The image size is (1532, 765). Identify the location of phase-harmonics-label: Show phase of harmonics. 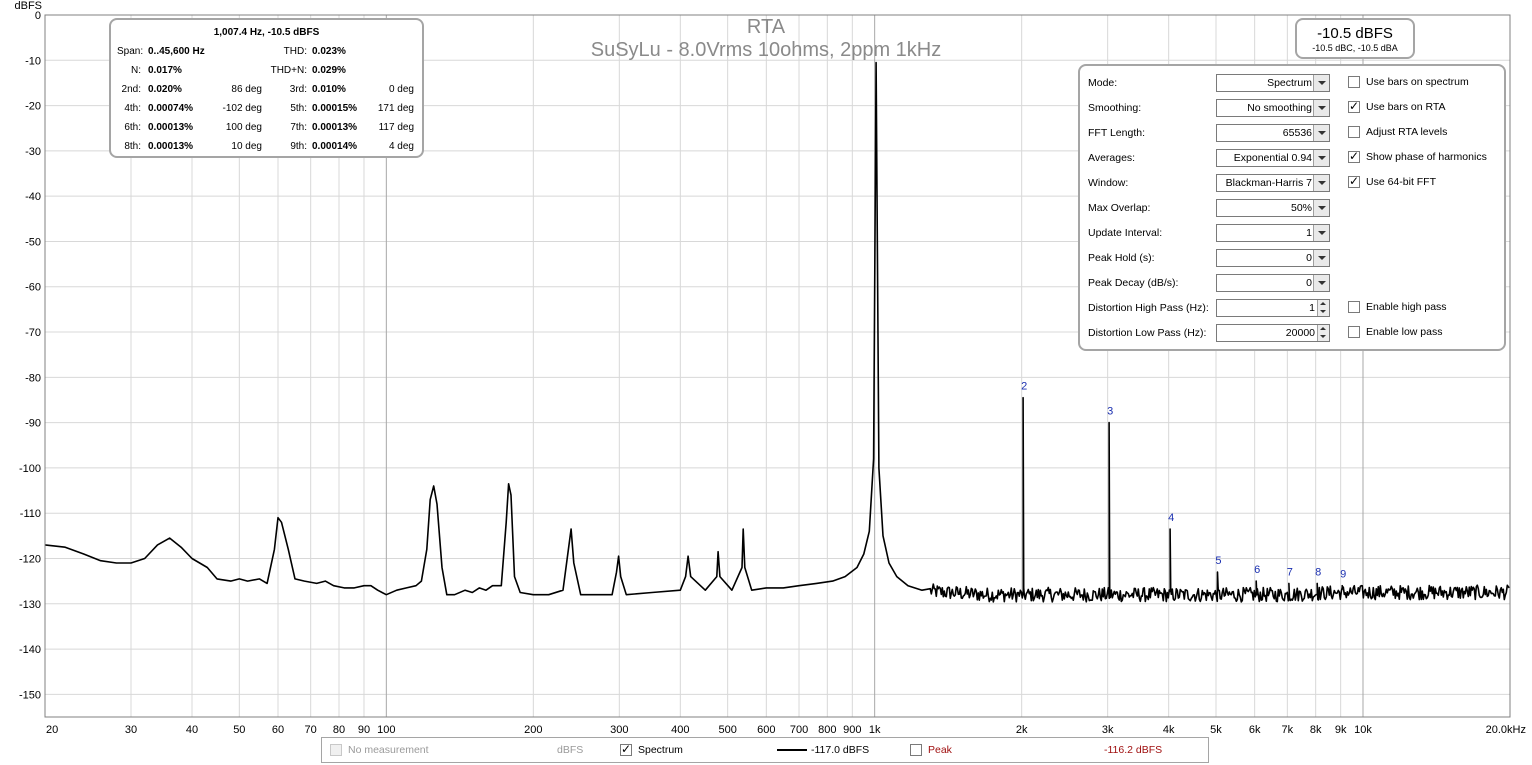
(1426, 157).